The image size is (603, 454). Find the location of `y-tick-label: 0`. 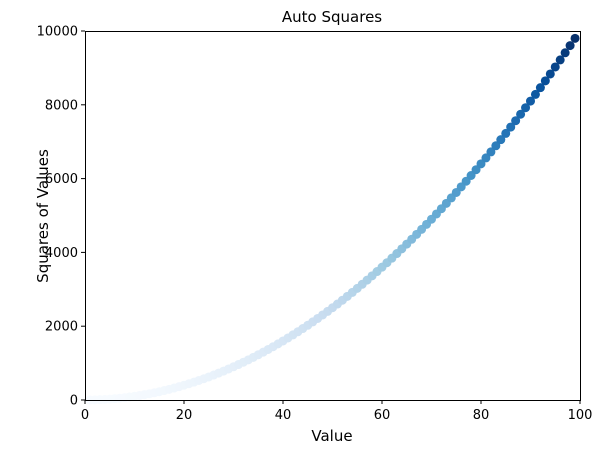

y-tick-label: 0 is located at coordinates (74, 401).